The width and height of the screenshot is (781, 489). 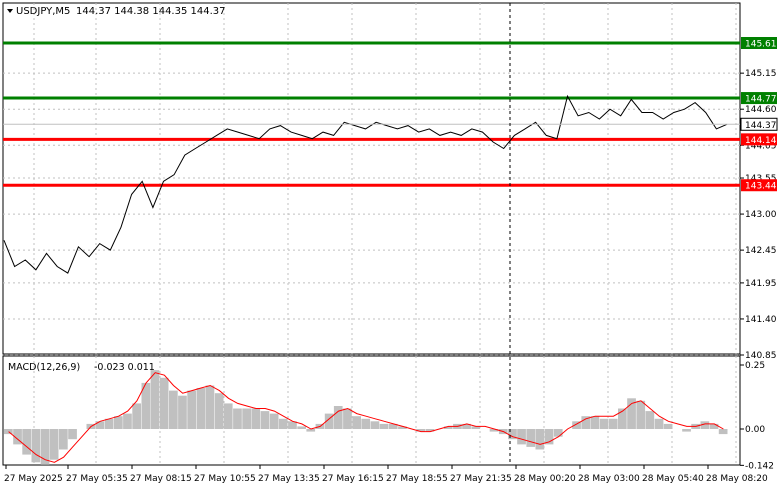 I want to click on x-tick-label: 28 May 03:00, so click(x=609, y=479).